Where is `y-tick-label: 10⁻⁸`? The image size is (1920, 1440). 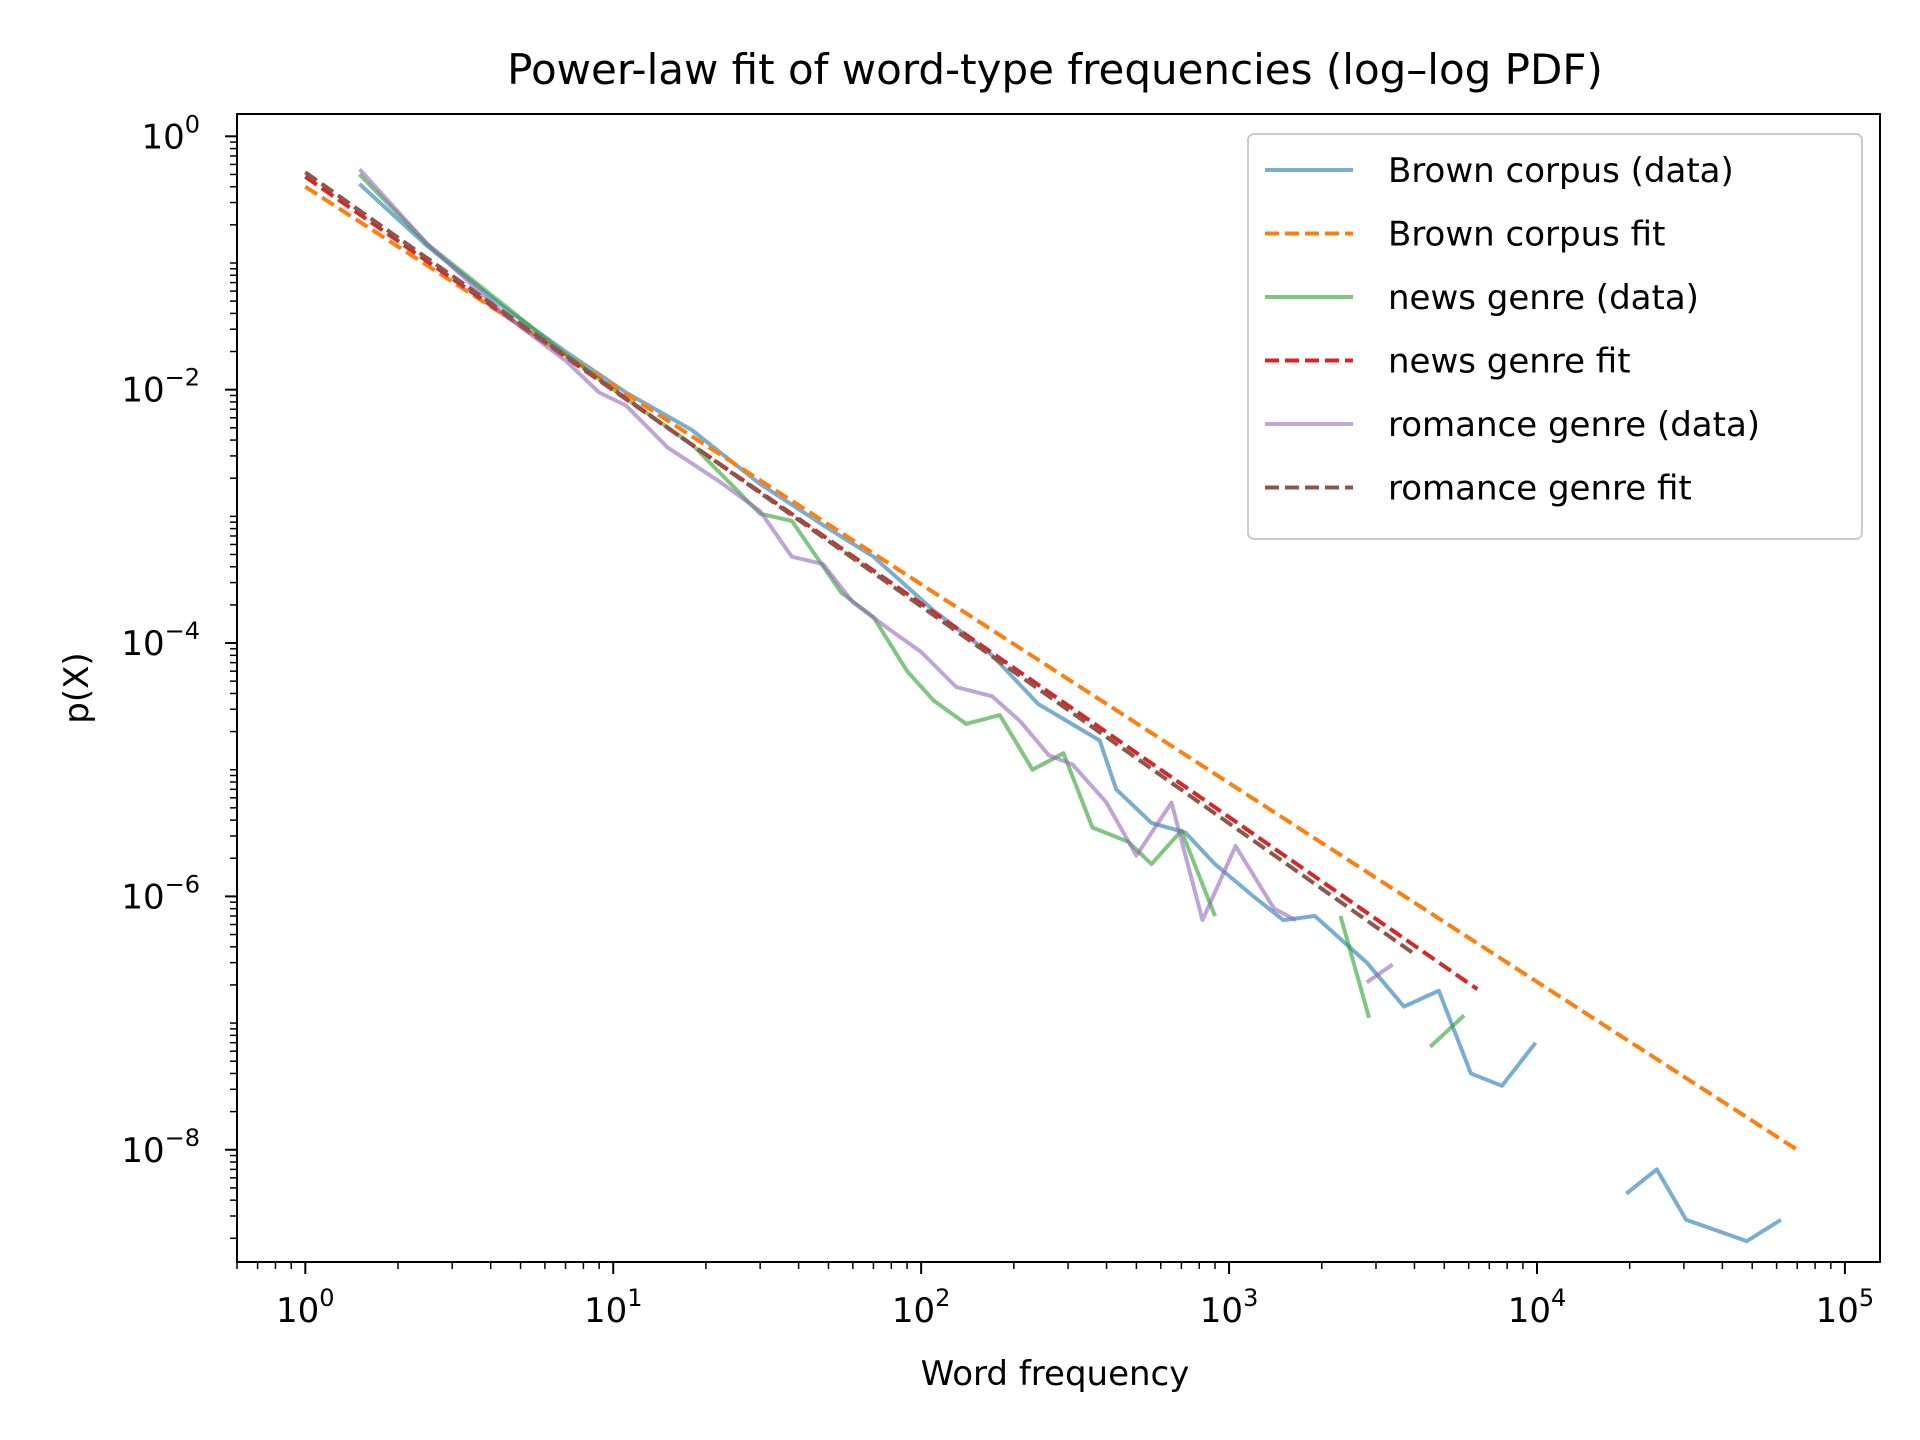 y-tick-label: 10⁻⁸ is located at coordinates (160, 1147).